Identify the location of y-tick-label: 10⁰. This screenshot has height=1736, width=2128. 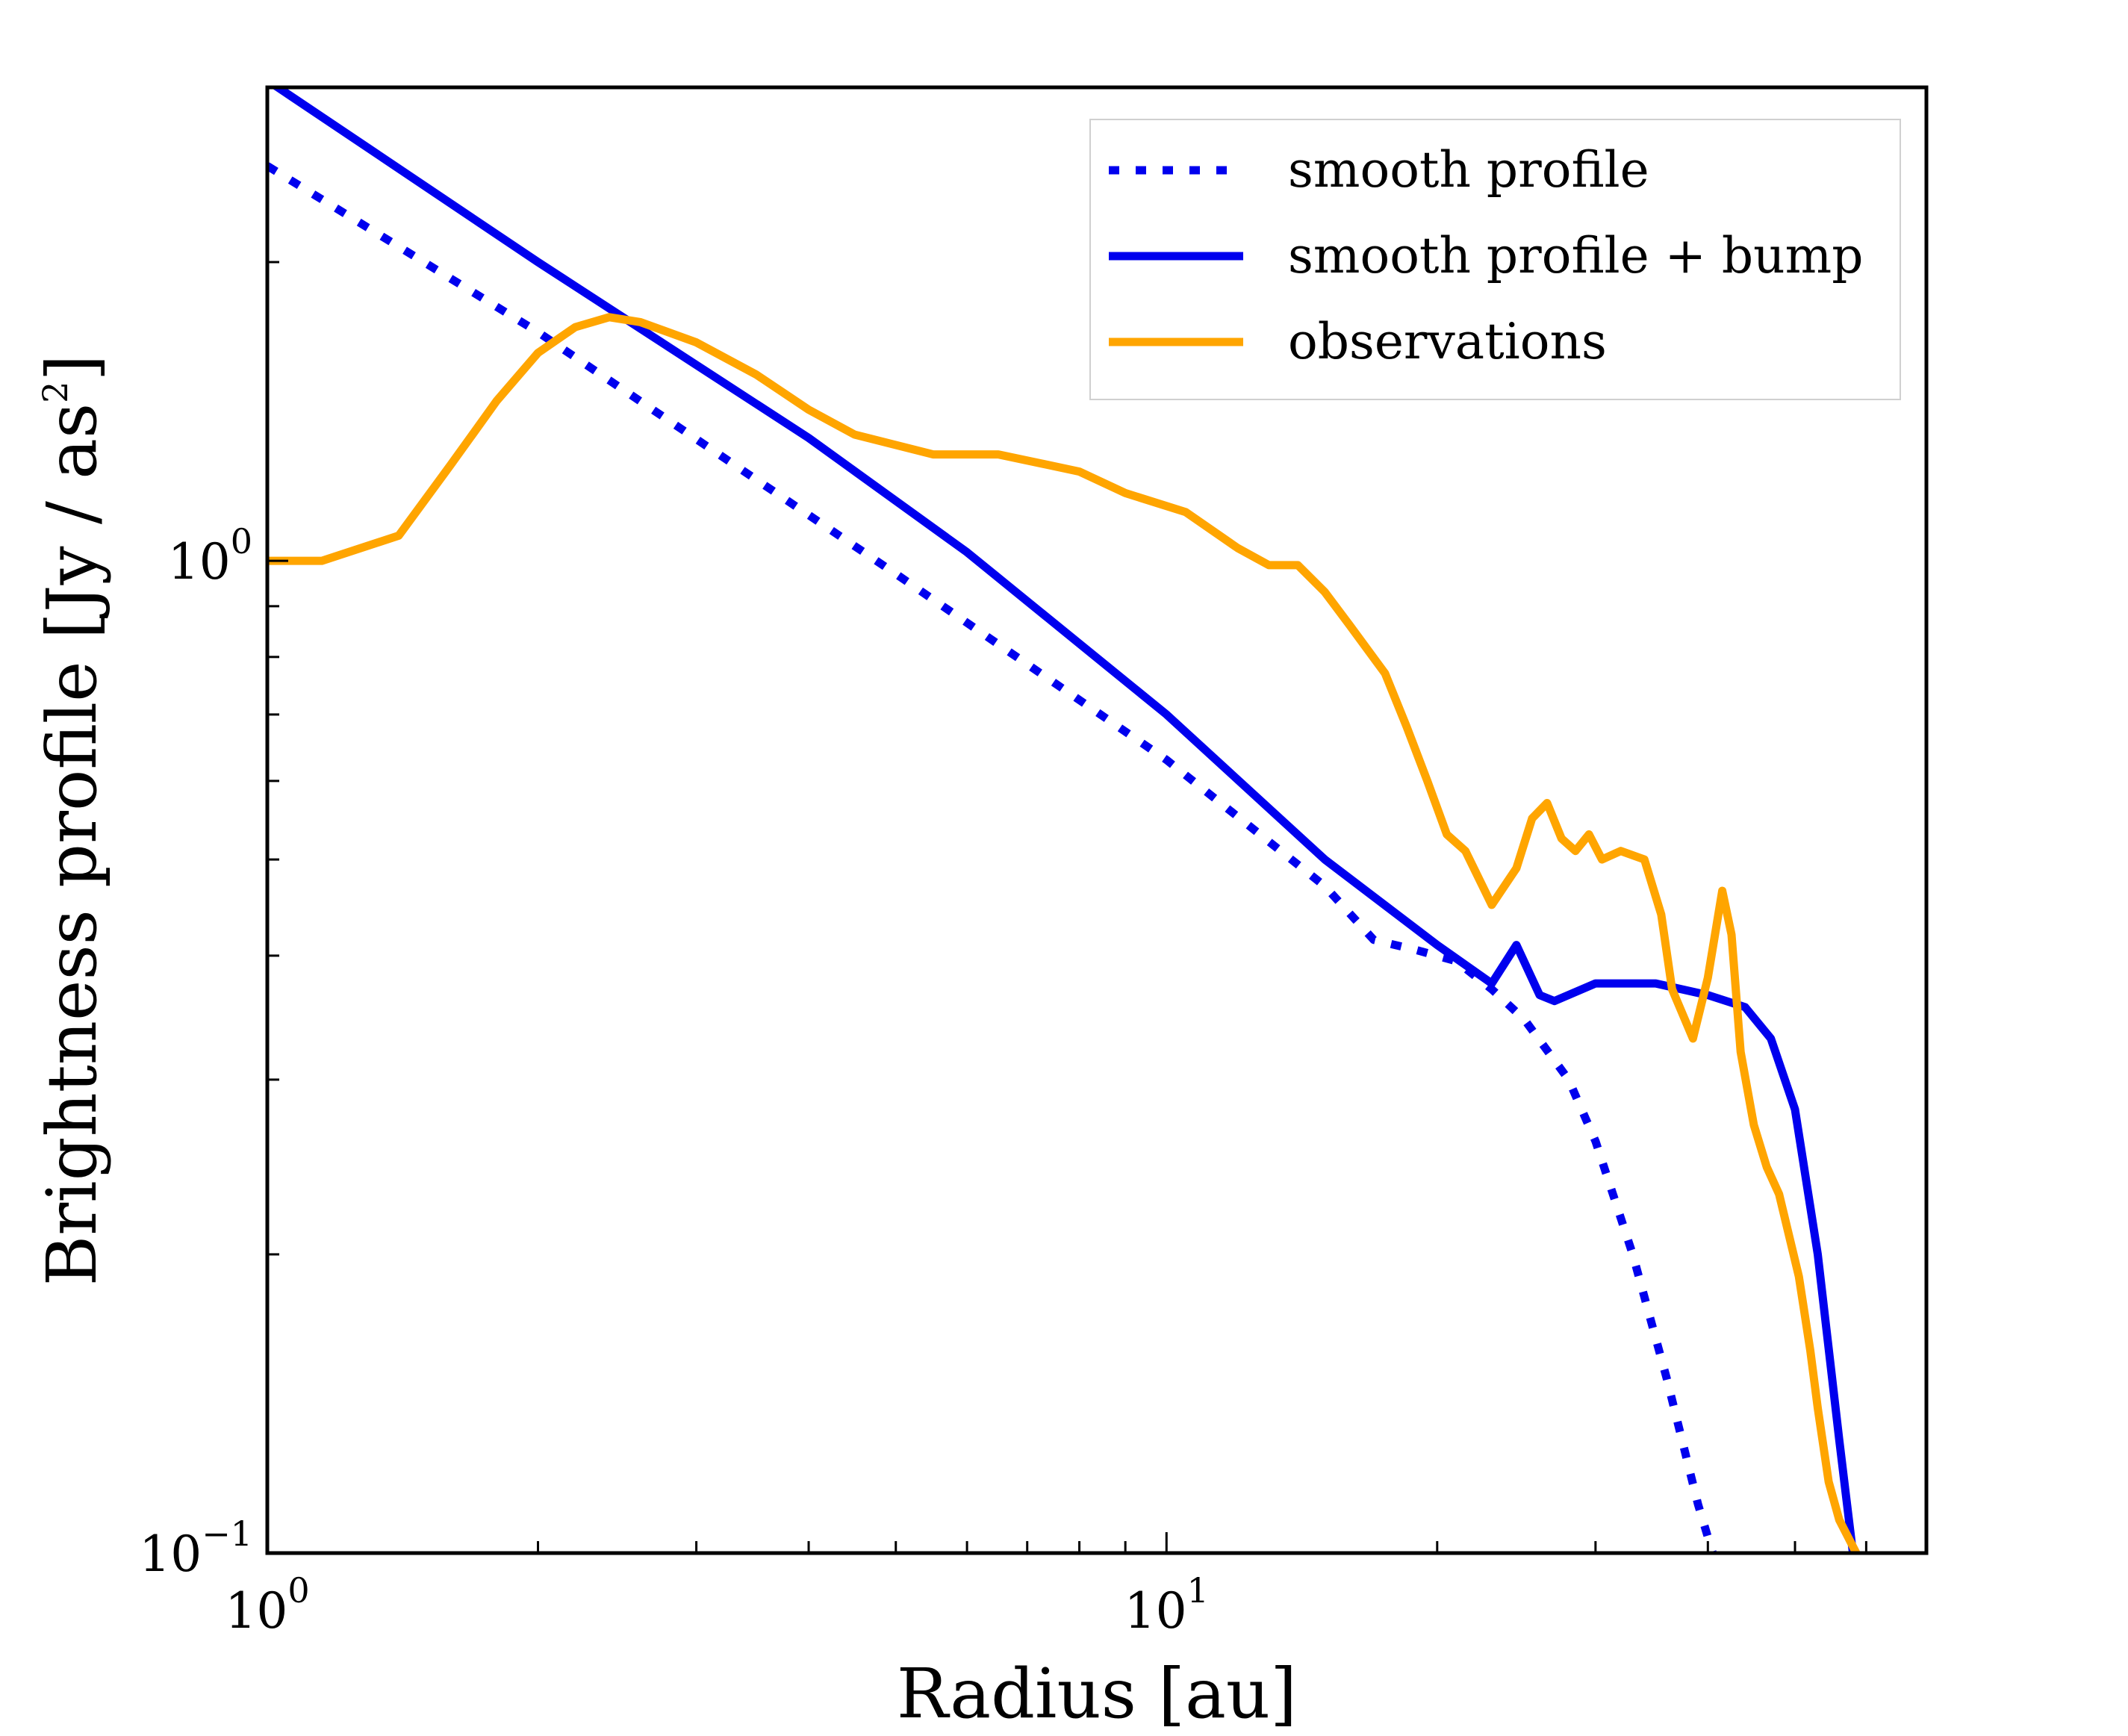
(210, 556).